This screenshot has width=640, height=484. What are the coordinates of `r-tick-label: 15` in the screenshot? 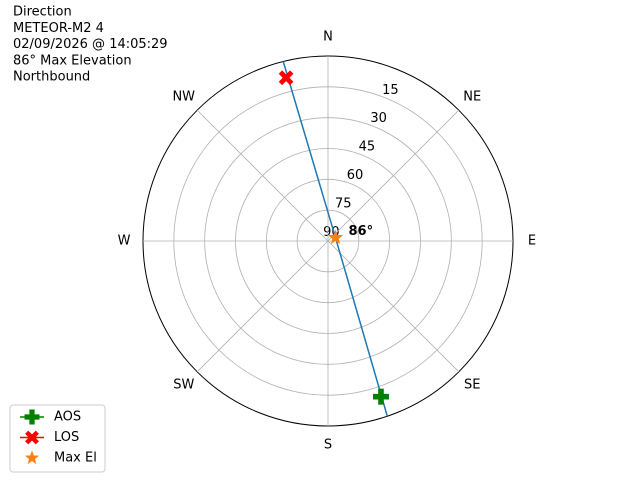 It's located at (390, 90).